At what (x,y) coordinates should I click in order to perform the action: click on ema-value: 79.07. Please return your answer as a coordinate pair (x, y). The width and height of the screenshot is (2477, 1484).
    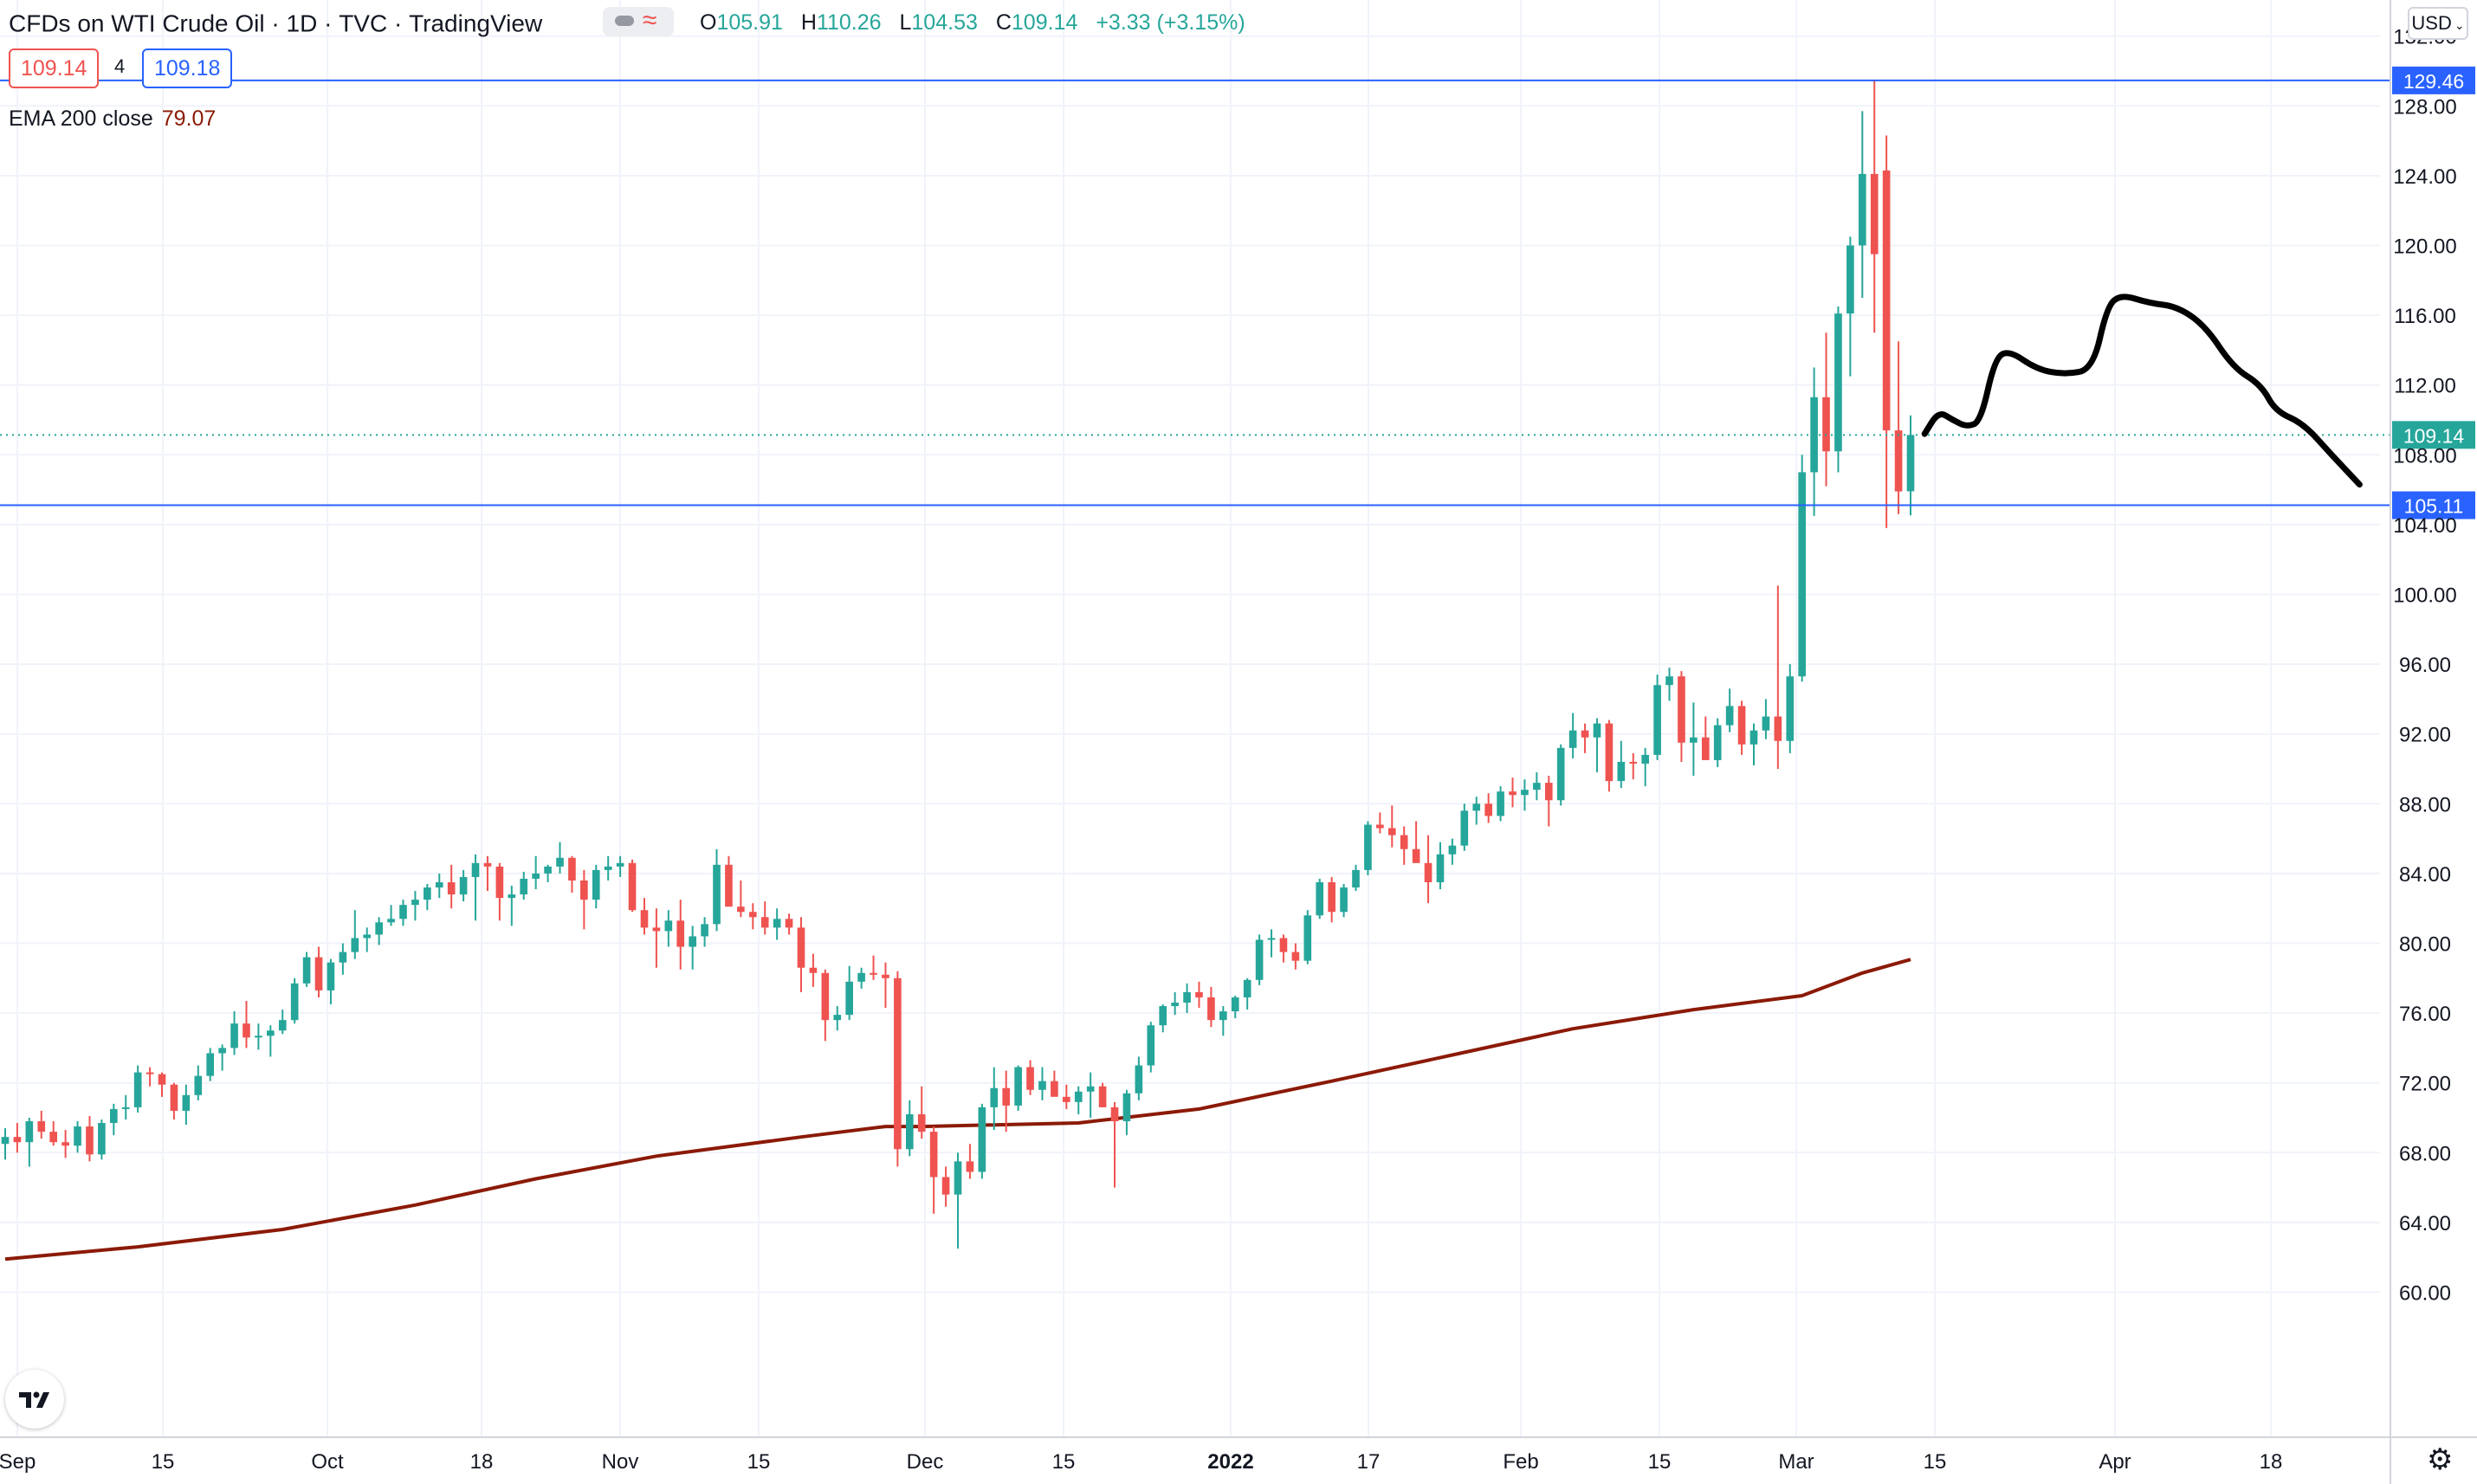
    Looking at the image, I should click on (189, 118).